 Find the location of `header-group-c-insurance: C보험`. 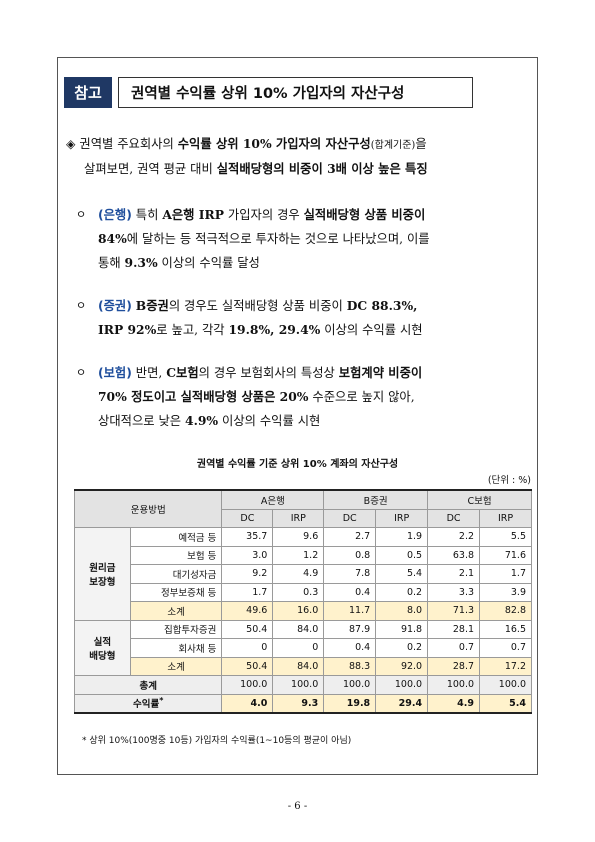

header-group-c-insurance: C보험 is located at coordinates (479, 499).